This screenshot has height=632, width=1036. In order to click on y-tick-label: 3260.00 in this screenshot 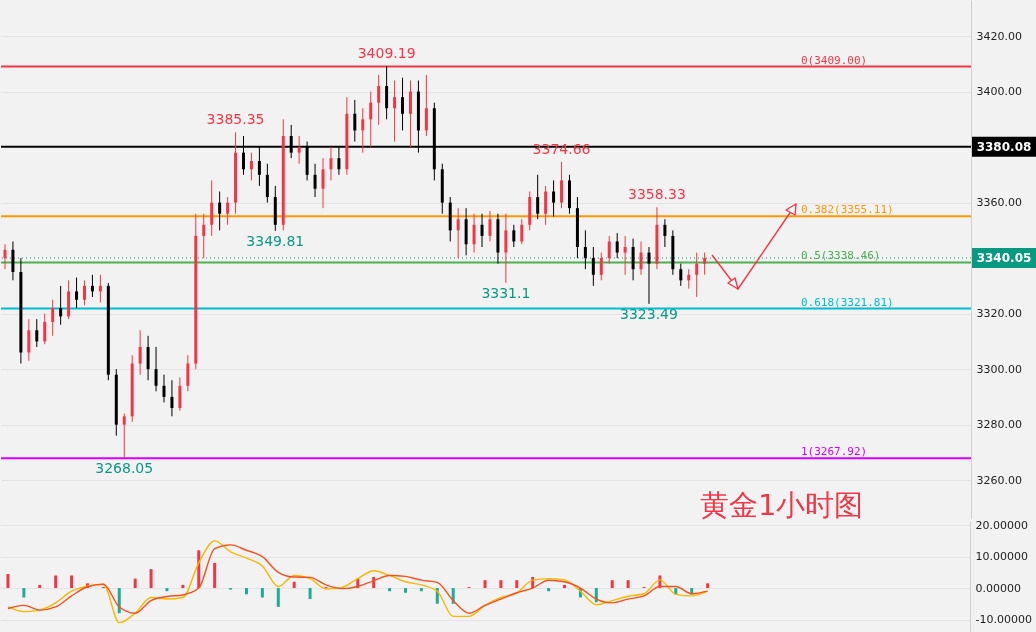, I will do `click(999, 480)`.